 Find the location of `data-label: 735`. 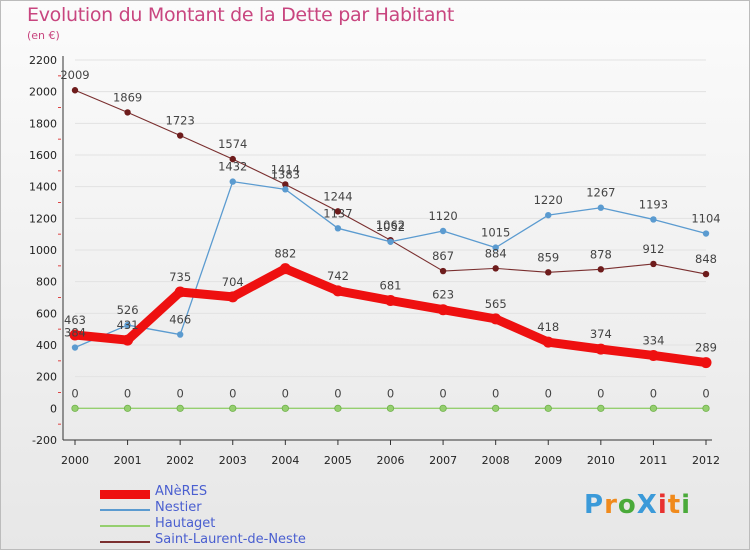

data-label: 735 is located at coordinates (180, 277).